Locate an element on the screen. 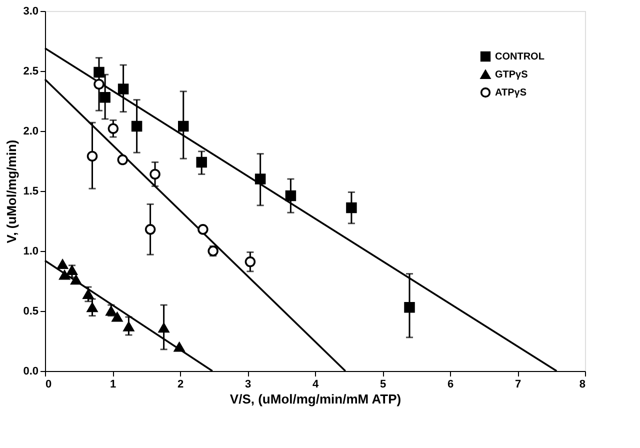  x-tick-label: 2 is located at coordinates (180, 384).